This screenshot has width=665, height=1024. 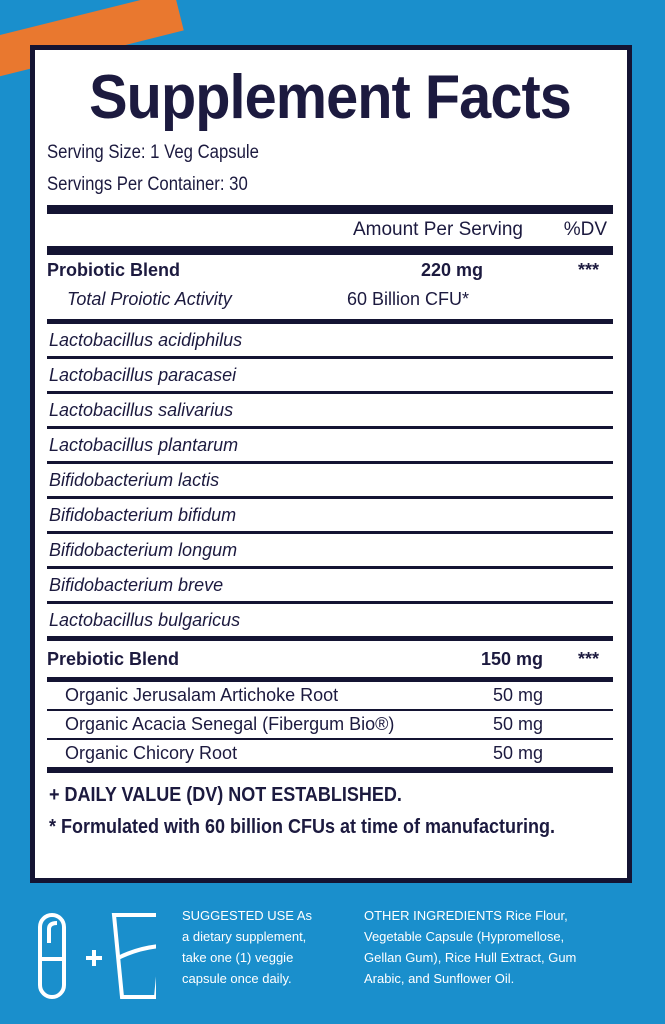 What do you see at coordinates (146, 339) in the screenshot?
I see `strain-row: Lactobacillus acidiphilus` at bounding box center [146, 339].